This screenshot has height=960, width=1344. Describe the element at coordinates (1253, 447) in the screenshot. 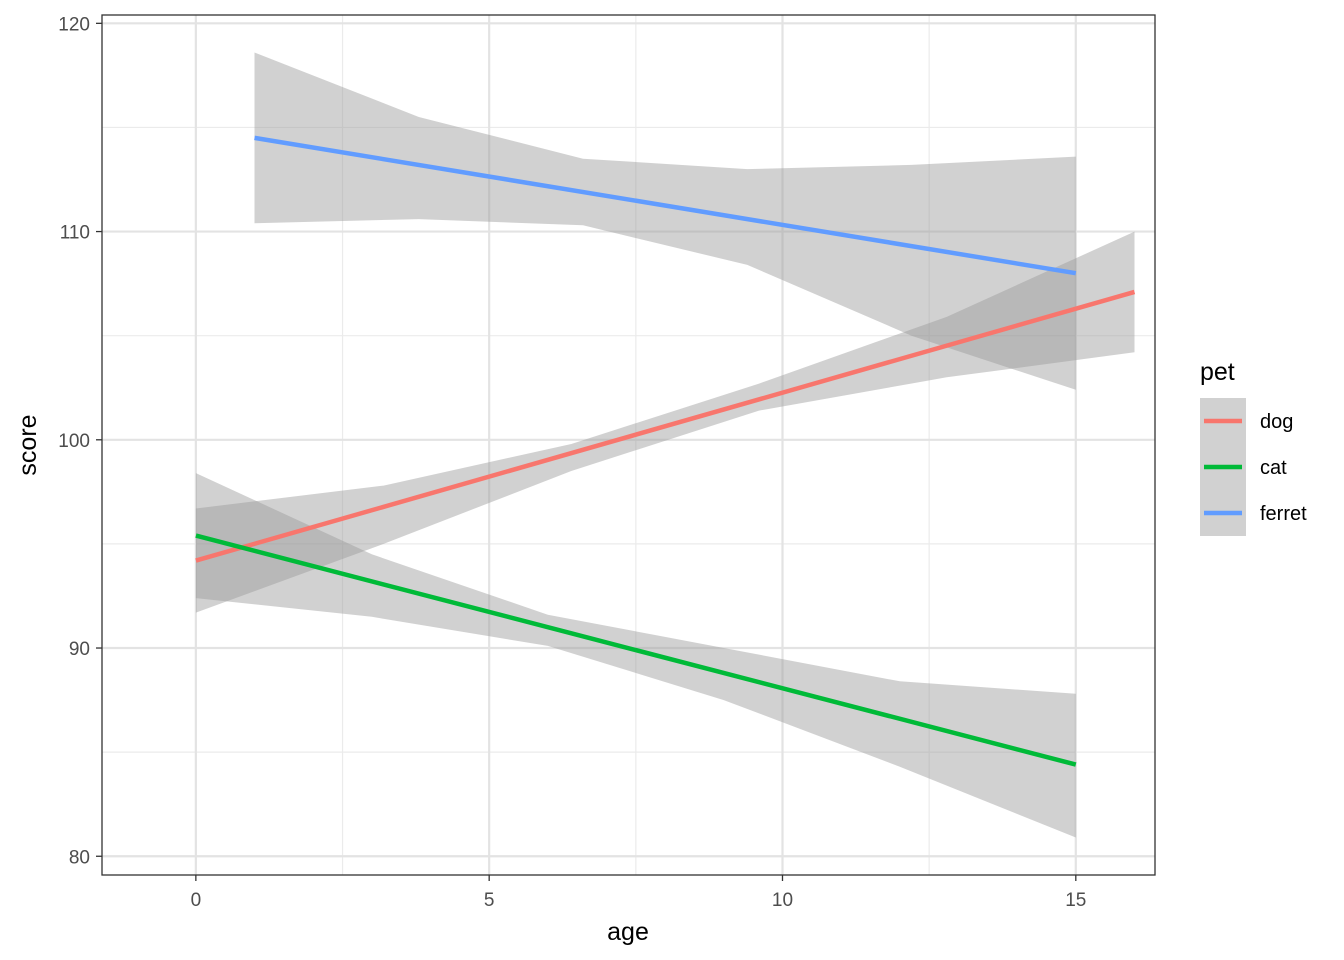

I see `legend: pet dog cat ferret` at that location.